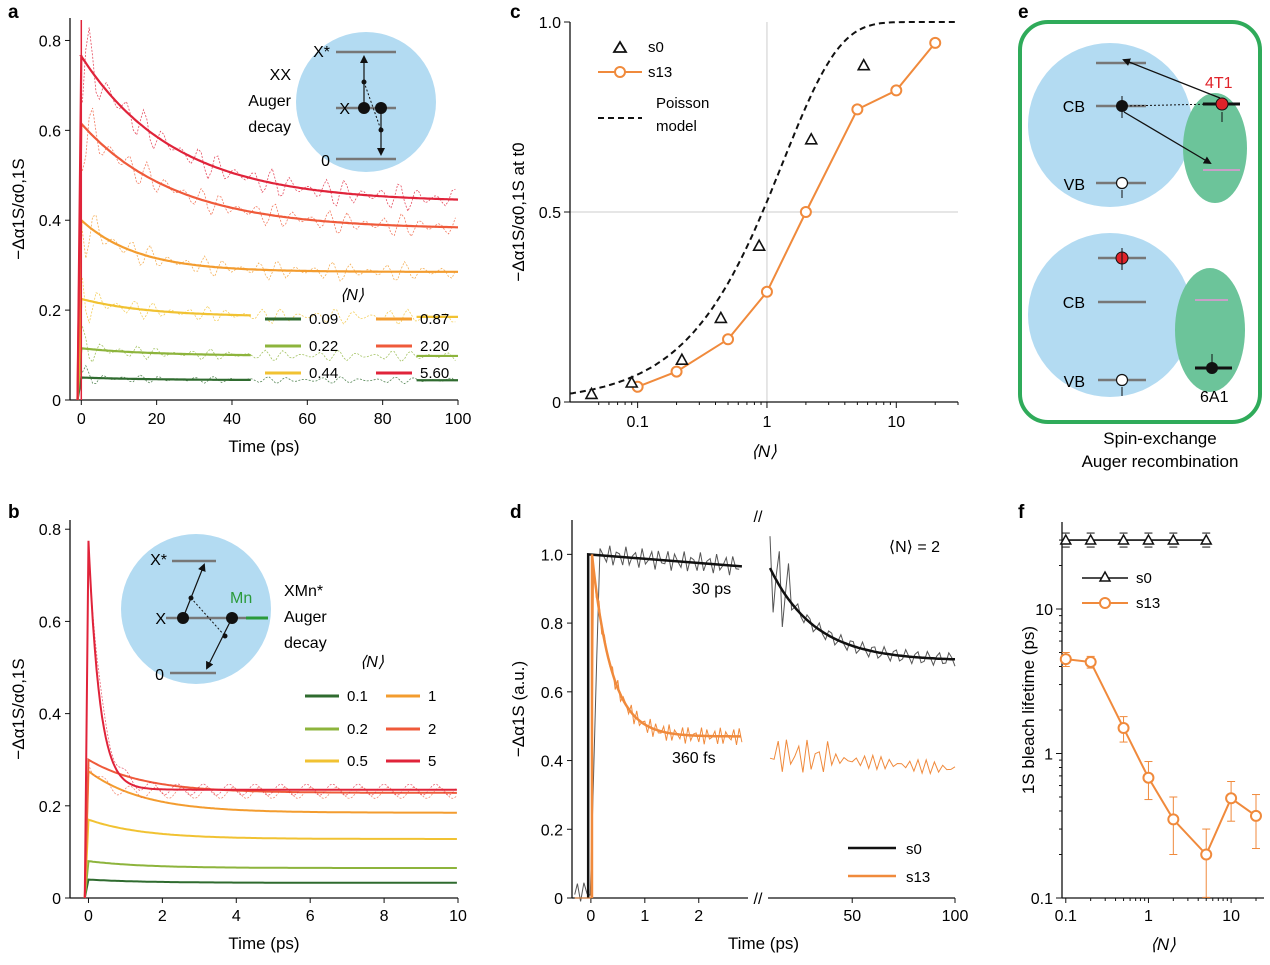 The width and height of the screenshot is (1270, 965). I want to click on c-legend-s13-label: s13, so click(660, 72).